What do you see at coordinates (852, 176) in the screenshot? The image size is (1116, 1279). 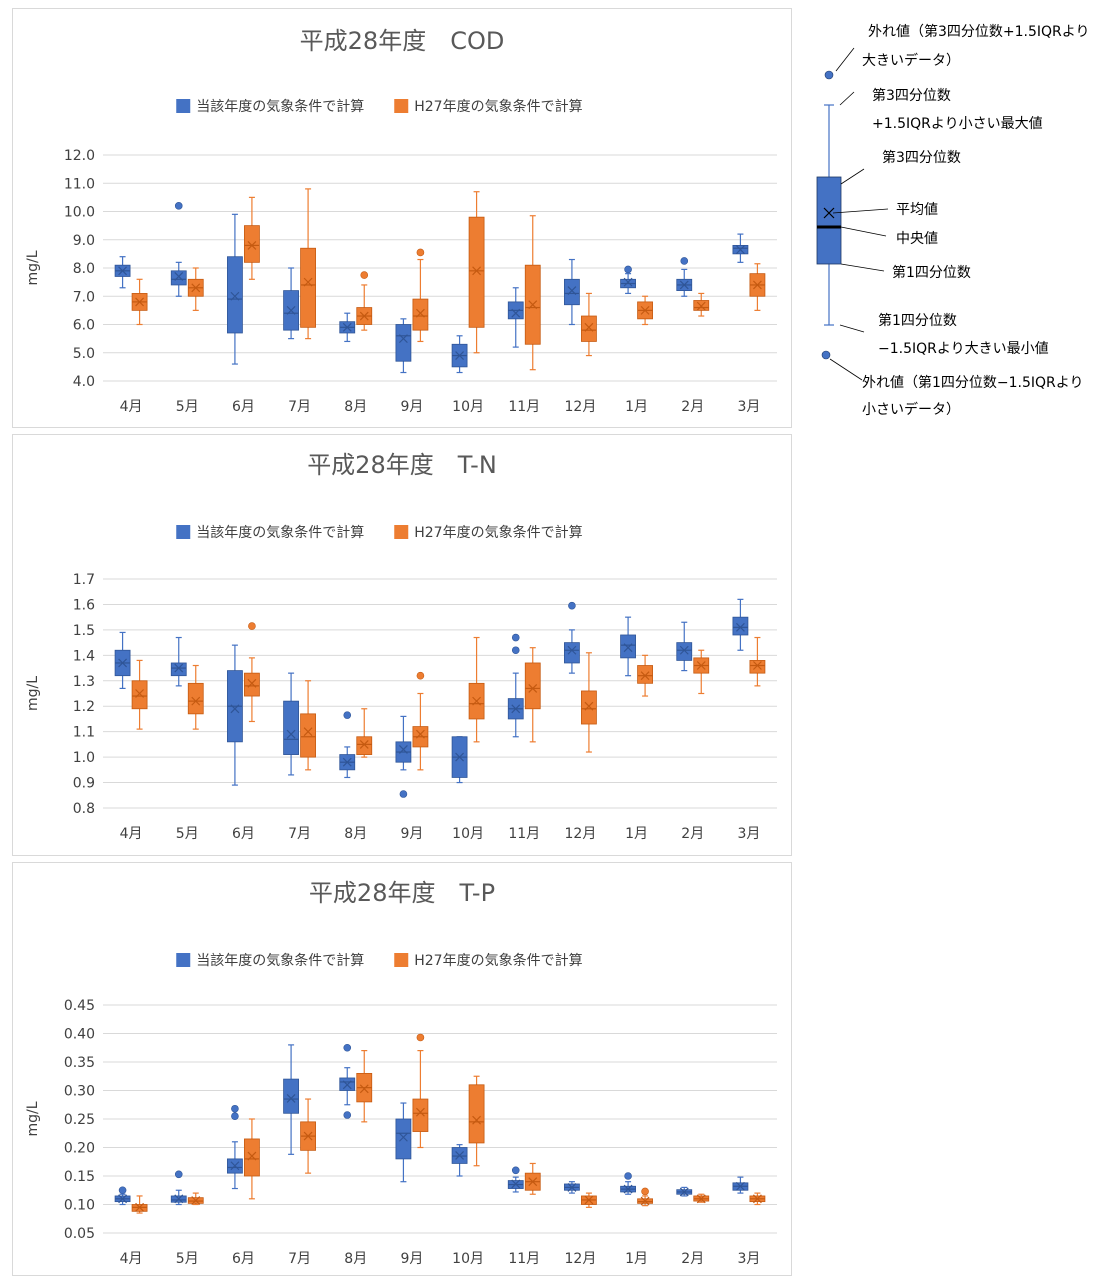 I see `leader-q3` at bounding box center [852, 176].